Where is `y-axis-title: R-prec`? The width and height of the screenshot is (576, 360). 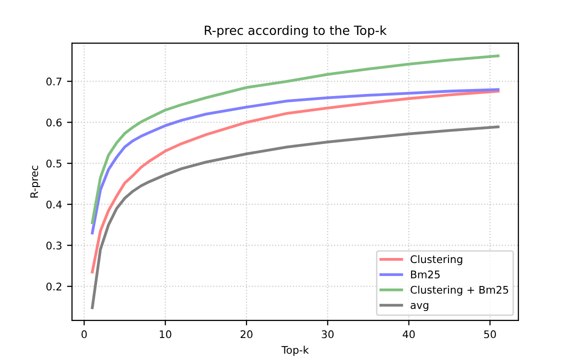 y-axis-title: R-prec is located at coordinates (35, 182).